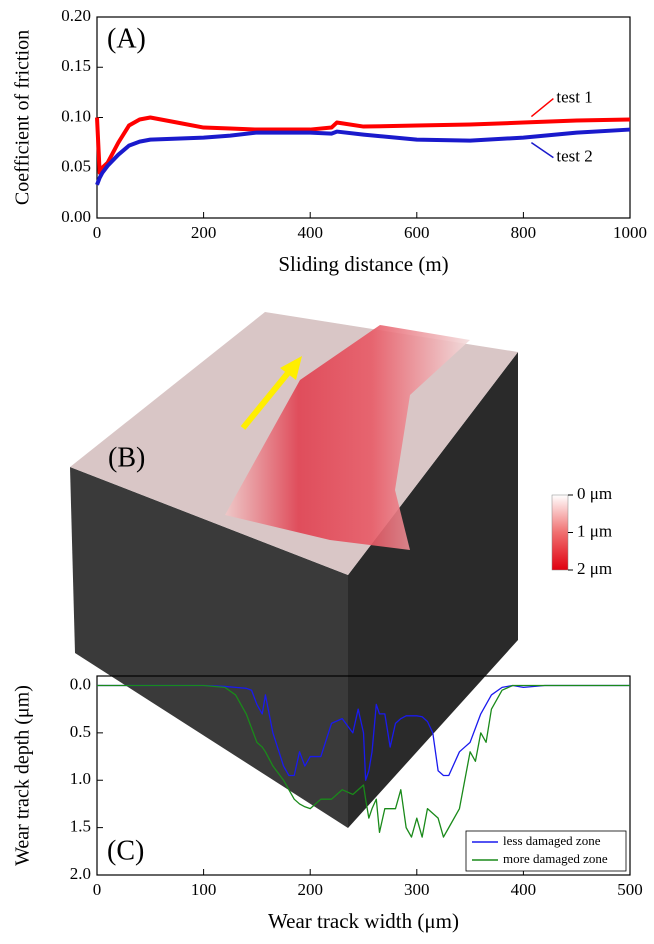  What do you see at coordinates (560, 532) in the screenshot?
I see `colorbar` at bounding box center [560, 532].